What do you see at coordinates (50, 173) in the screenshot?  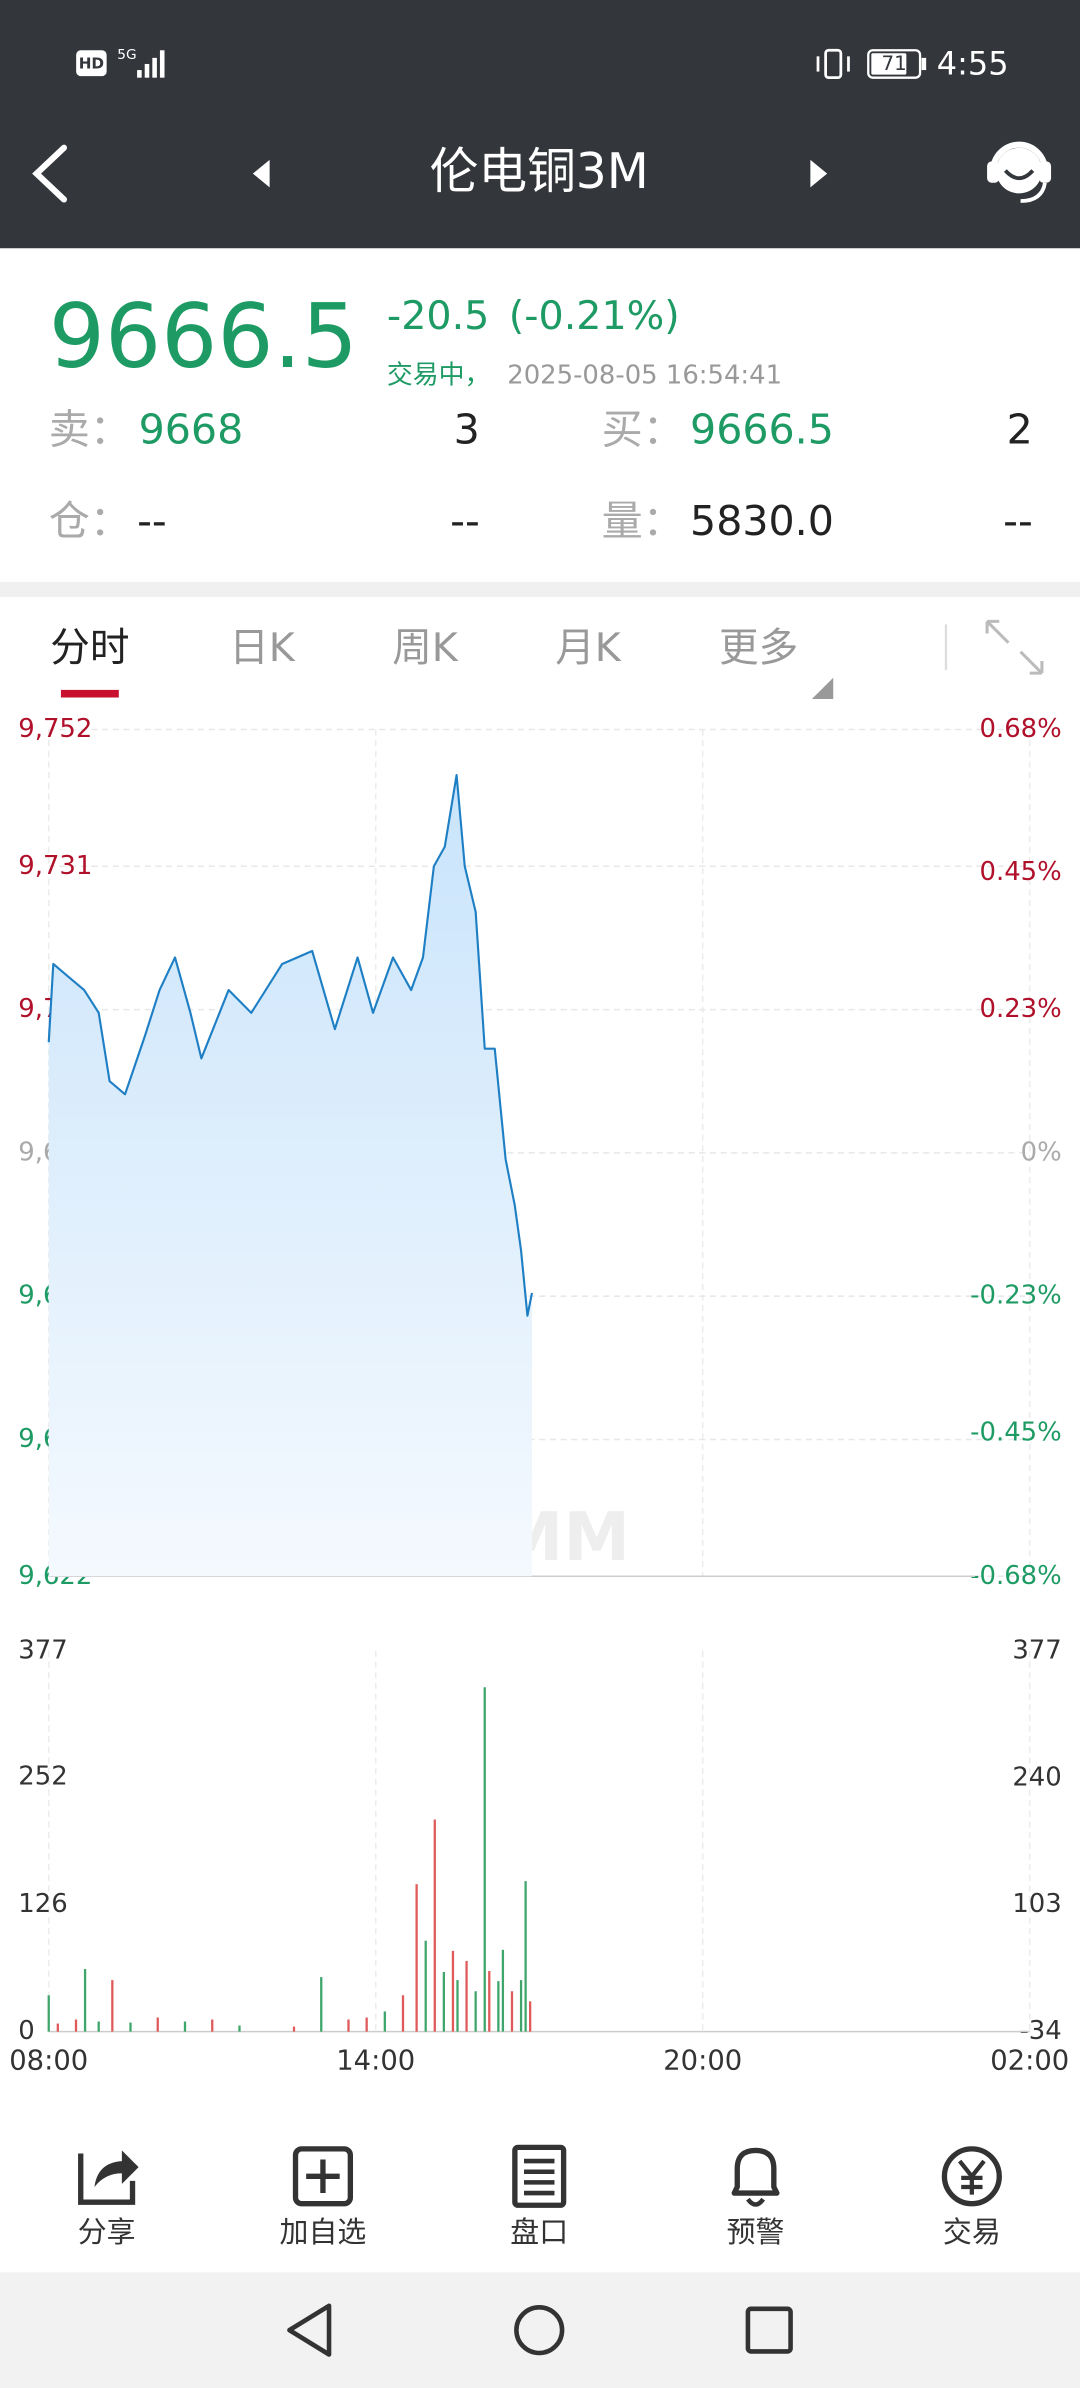 I see `back-button` at bounding box center [50, 173].